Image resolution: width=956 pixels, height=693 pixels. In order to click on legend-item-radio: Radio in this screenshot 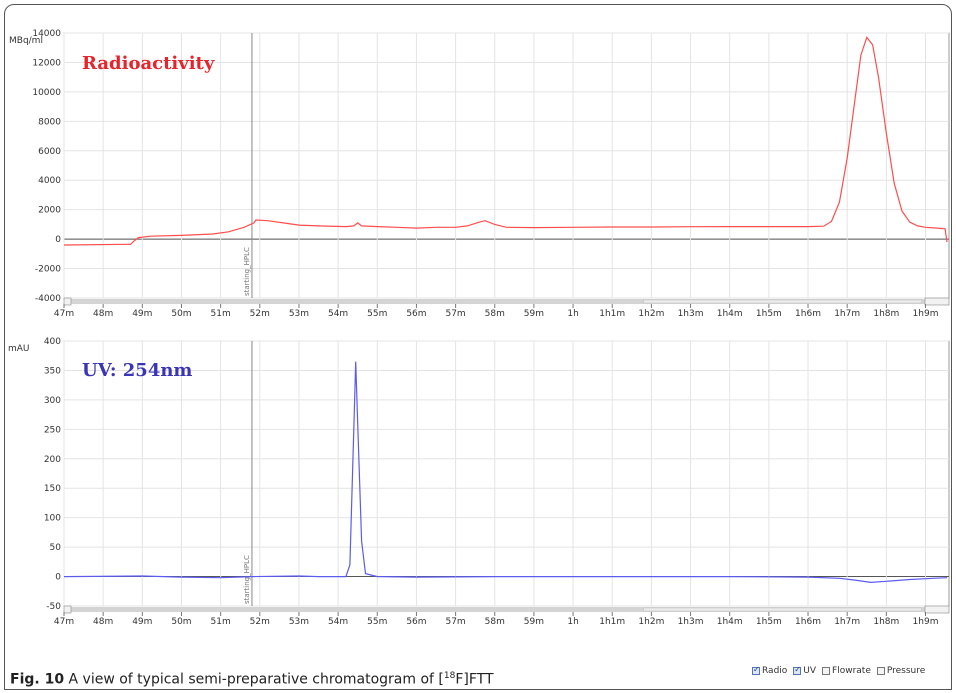, I will do `click(770, 670)`.